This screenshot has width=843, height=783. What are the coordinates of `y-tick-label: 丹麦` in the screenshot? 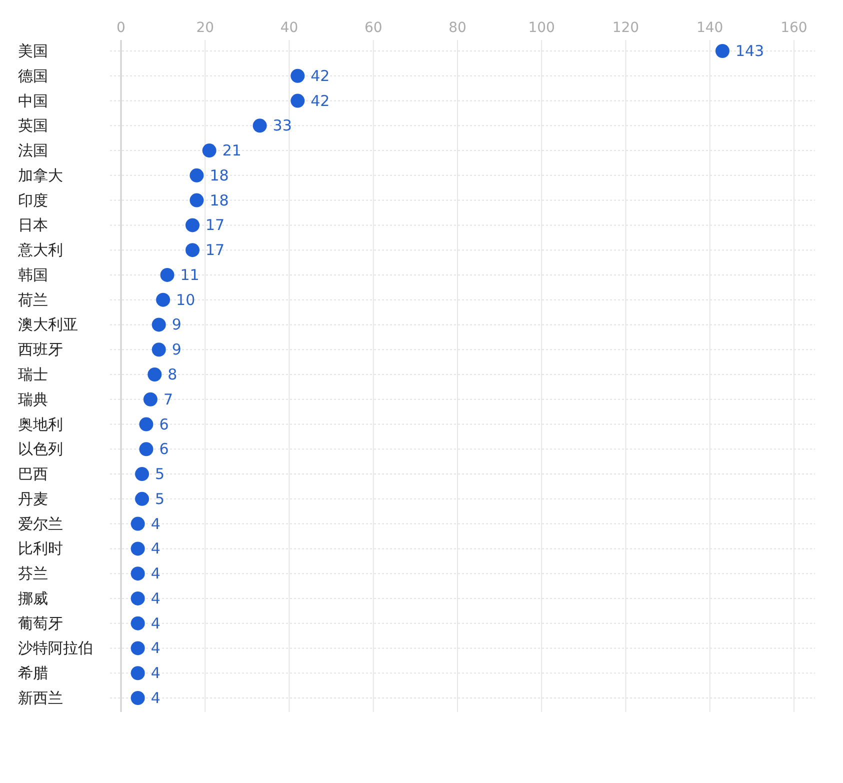 It's located at (33, 499).